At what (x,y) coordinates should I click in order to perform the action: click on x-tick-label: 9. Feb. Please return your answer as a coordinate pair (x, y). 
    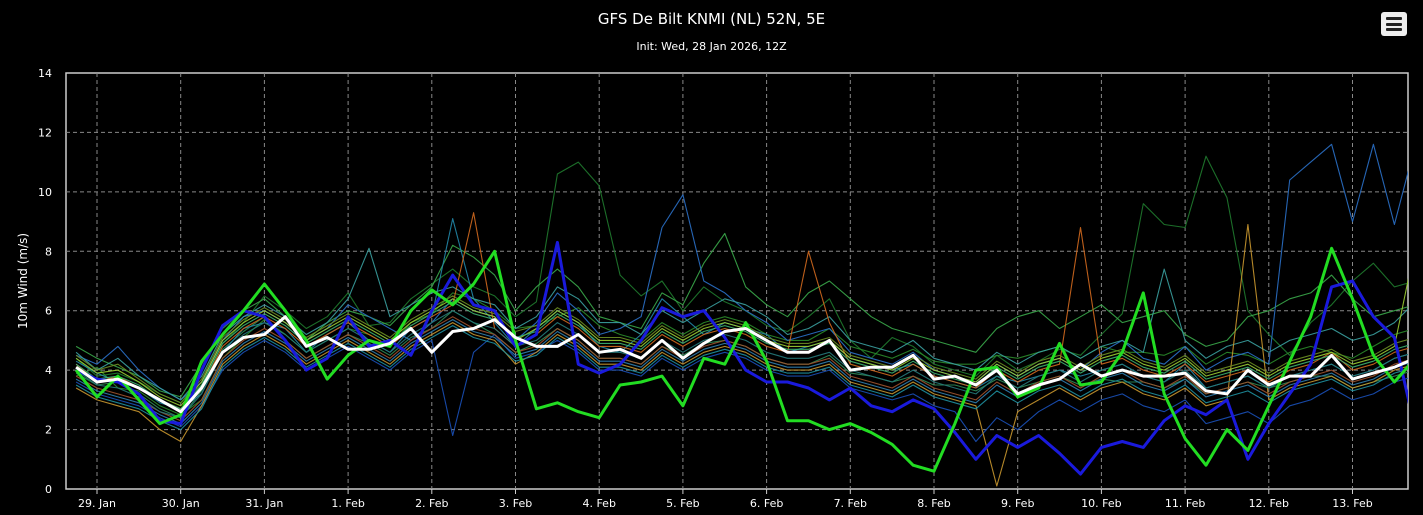
    Looking at the image, I should click on (1017, 503).